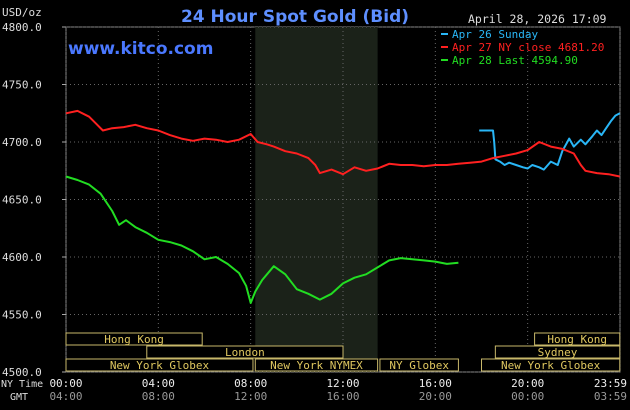 Image resolution: width=630 pixels, height=410 pixels. I want to click on gmt-label: GMT, so click(19, 397).